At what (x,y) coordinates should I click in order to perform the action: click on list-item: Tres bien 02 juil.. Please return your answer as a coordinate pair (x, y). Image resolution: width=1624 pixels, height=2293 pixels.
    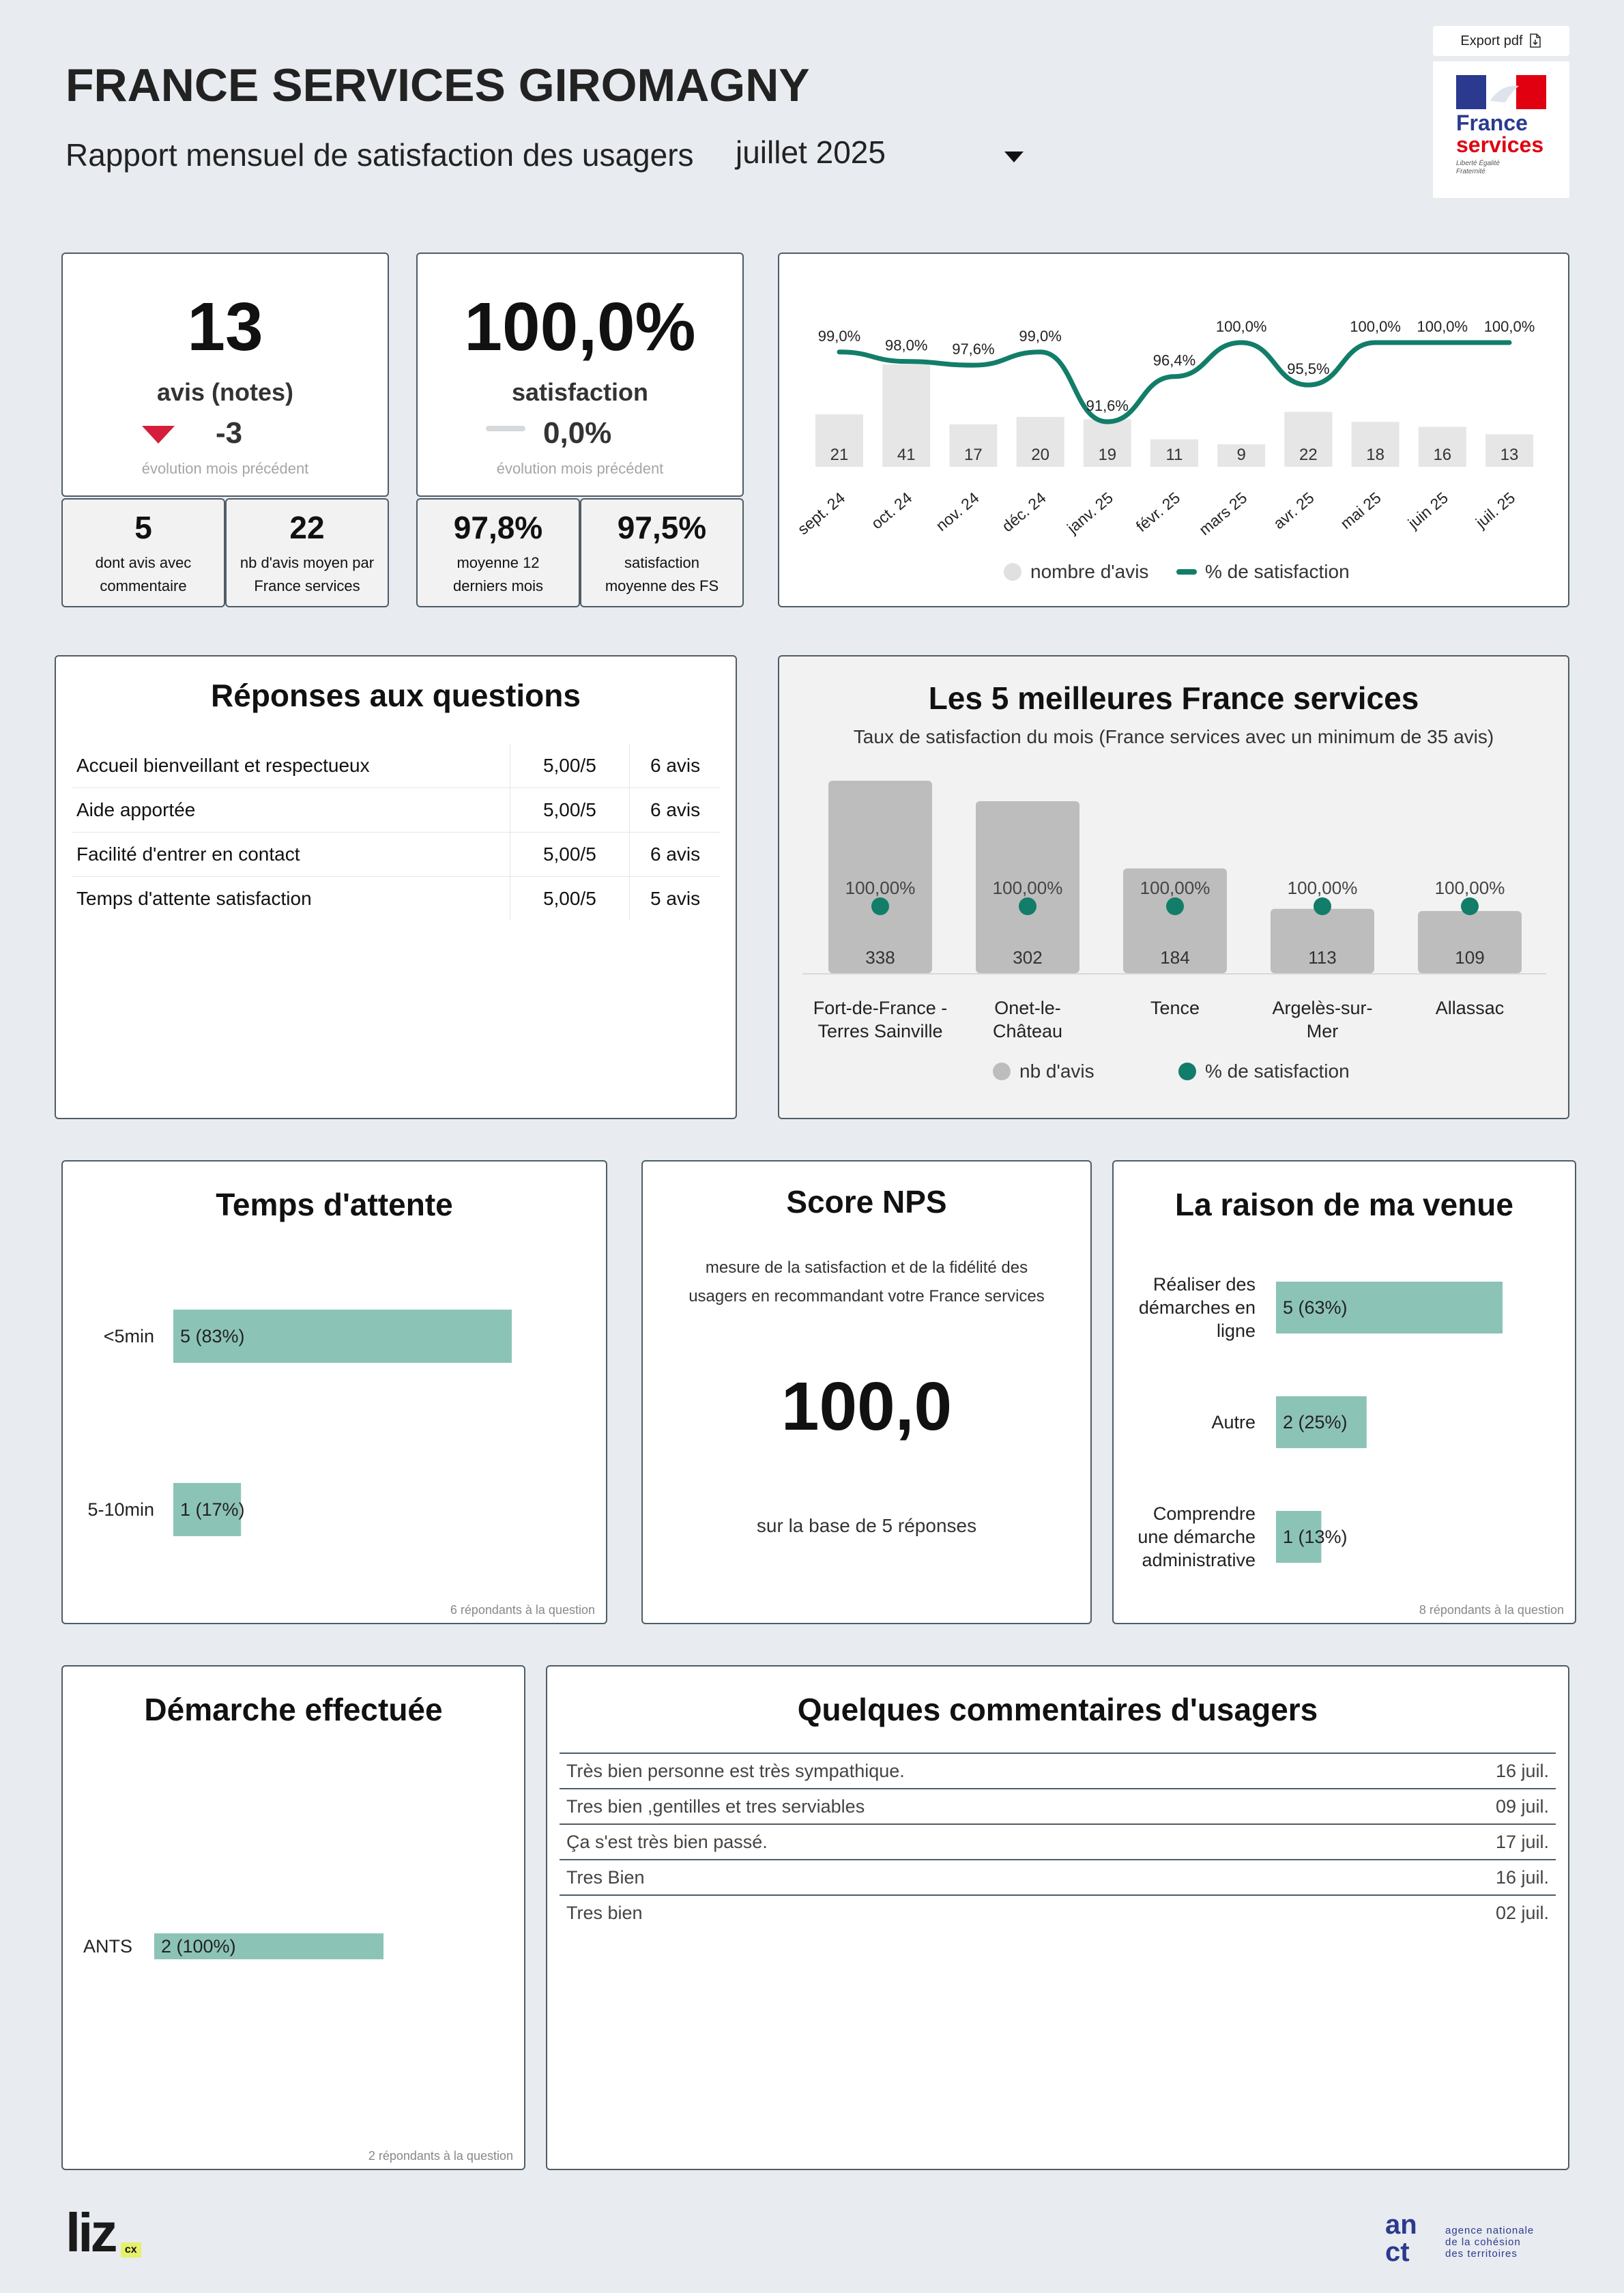
    Looking at the image, I should click on (1058, 1913).